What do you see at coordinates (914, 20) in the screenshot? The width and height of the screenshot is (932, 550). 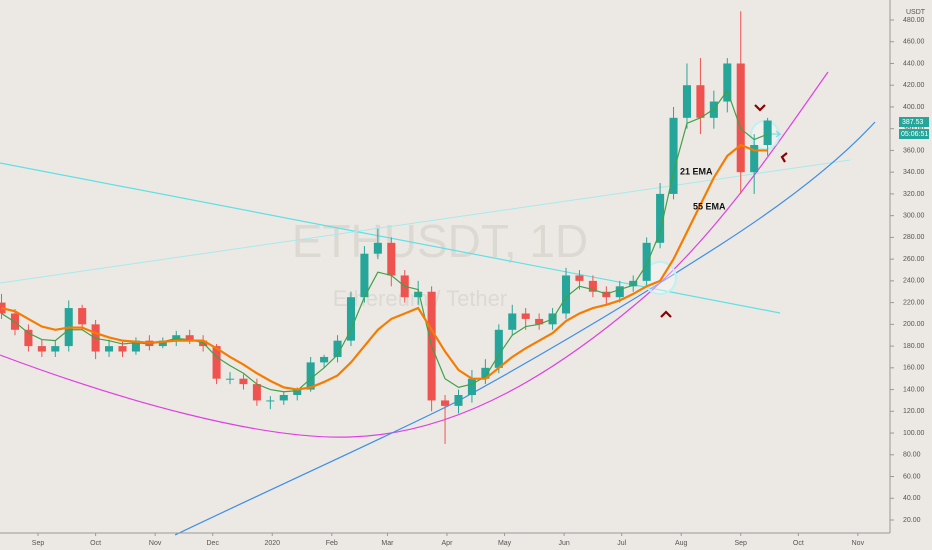 I see `y-tick-label: 480.00` at bounding box center [914, 20].